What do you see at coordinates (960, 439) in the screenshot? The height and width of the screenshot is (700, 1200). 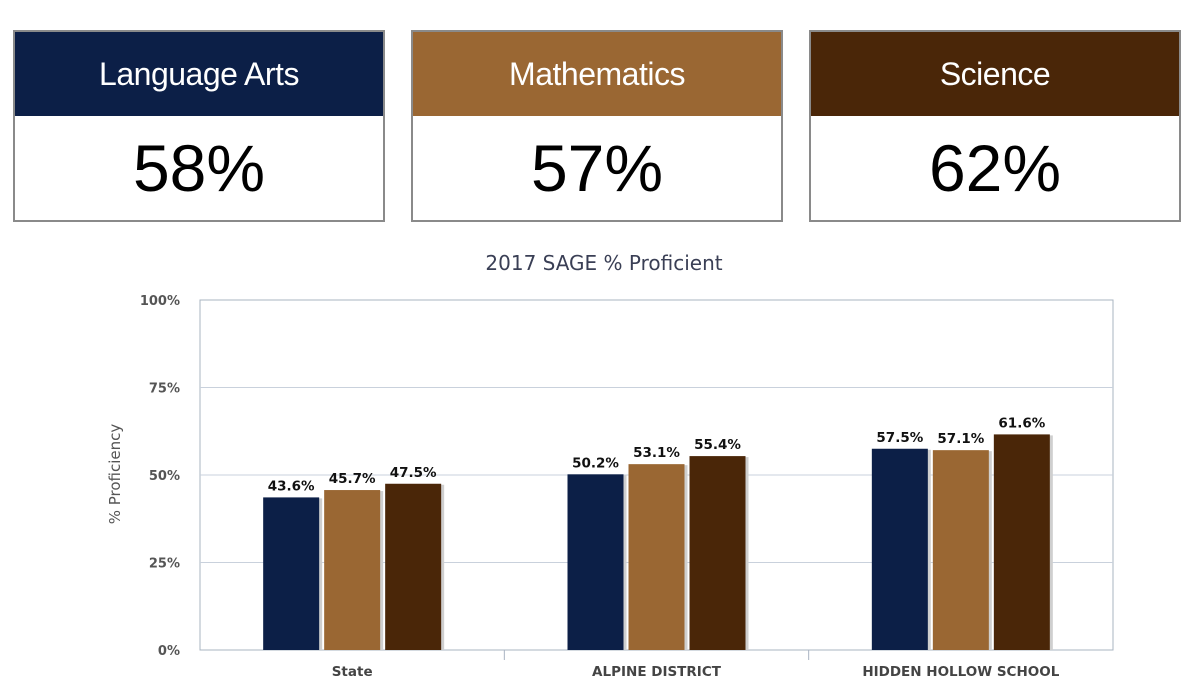 I see `bar-data-label: 57.1%` at bounding box center [960, 439].